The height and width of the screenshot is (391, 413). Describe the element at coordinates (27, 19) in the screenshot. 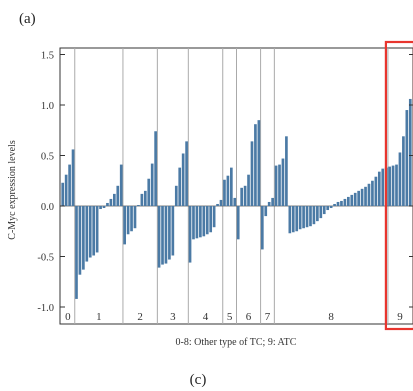

I see `panel-label-top: (a)` at that location.